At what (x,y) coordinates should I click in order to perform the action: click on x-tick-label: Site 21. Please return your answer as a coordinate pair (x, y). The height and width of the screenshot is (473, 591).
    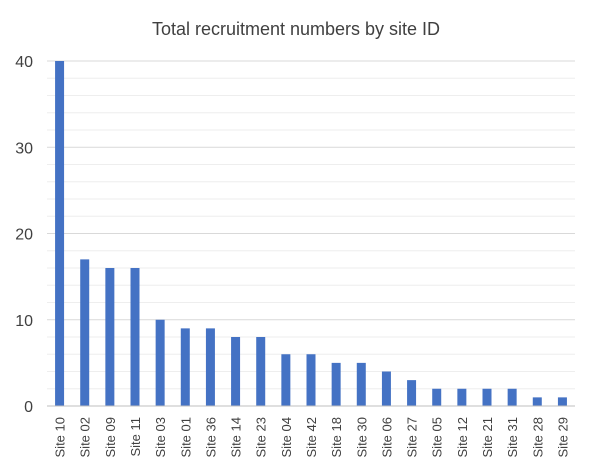
    Looking at the image, I should click on (487, 437).